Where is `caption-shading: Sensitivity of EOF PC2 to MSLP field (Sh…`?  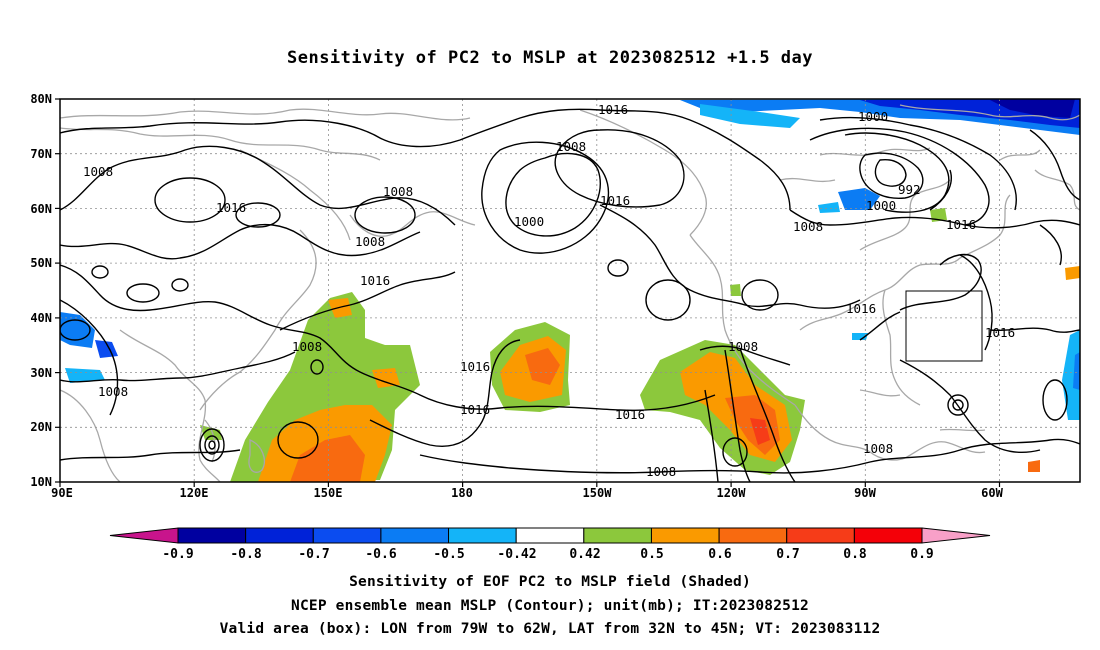
caption-shading: Sensitivity of EOF PC2 to MSLP field (Sh… is located at coordinates (550, 582).